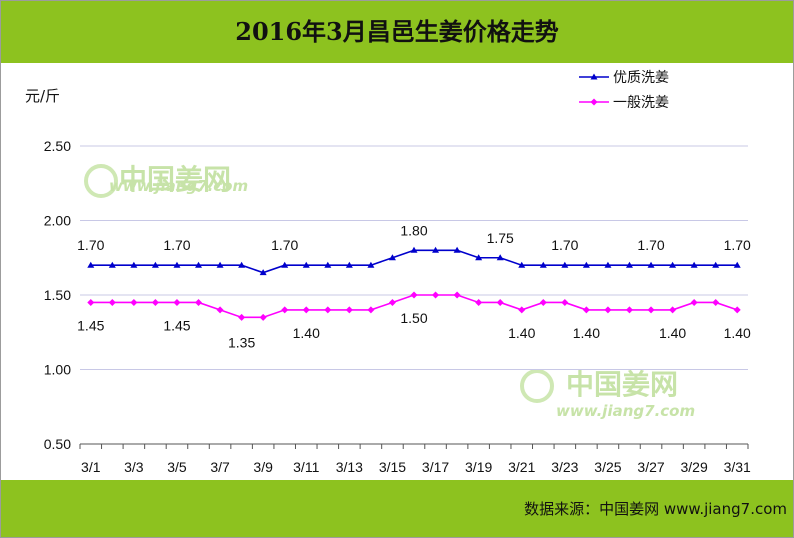 This screenshot has height=538, width=794. Describe the element at coordinates (413, 318) in the screenshot. I see `data-label: 1.50` at that location.